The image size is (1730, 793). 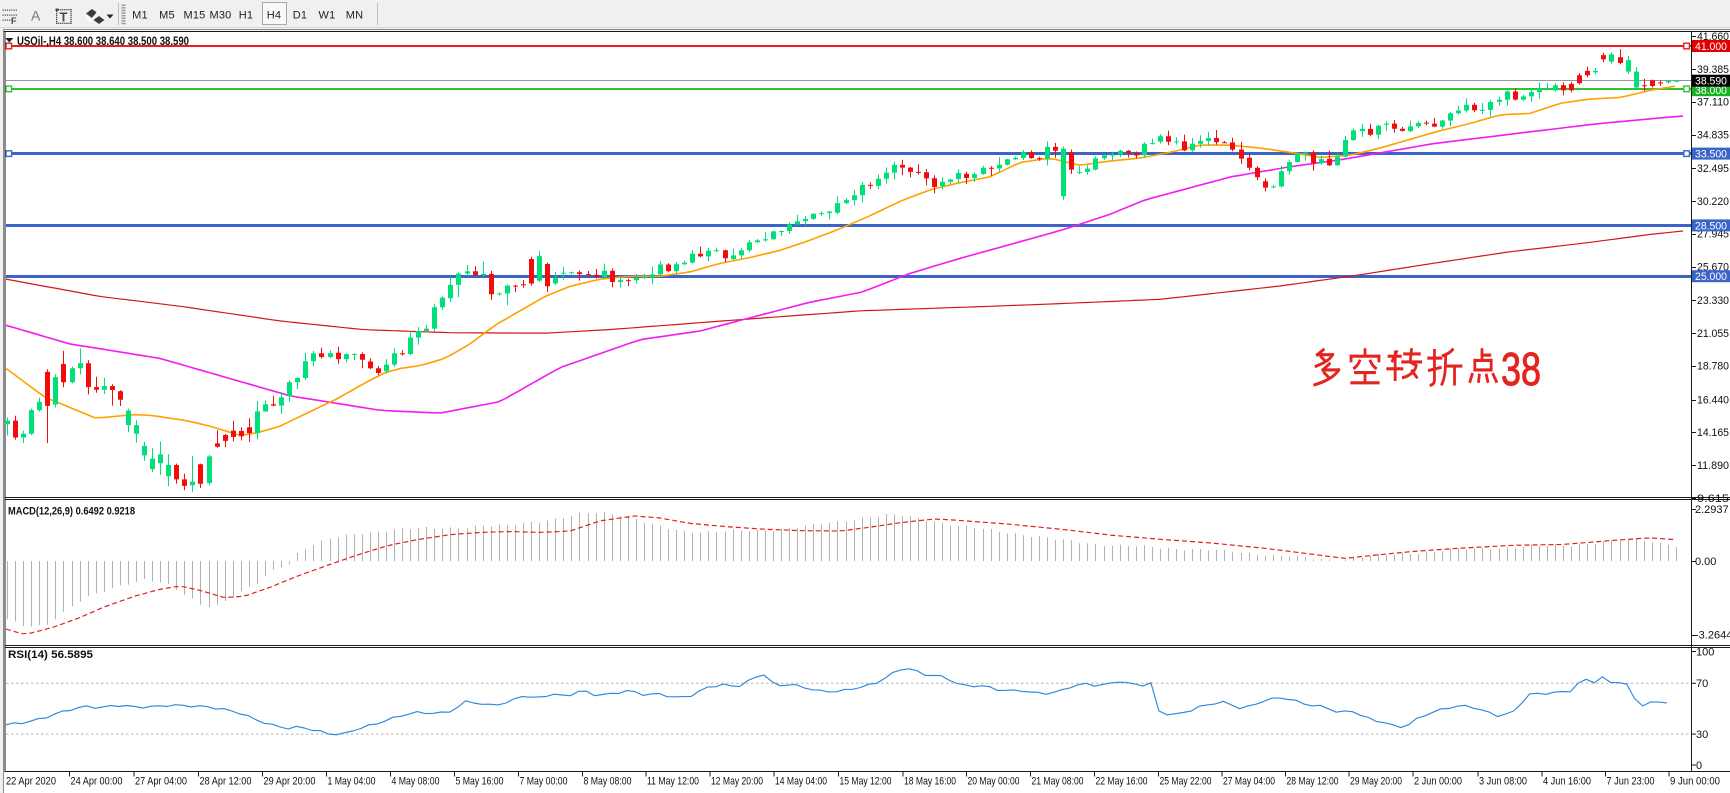 I want to click on svg-text: W1, so click(x=327, y=16).